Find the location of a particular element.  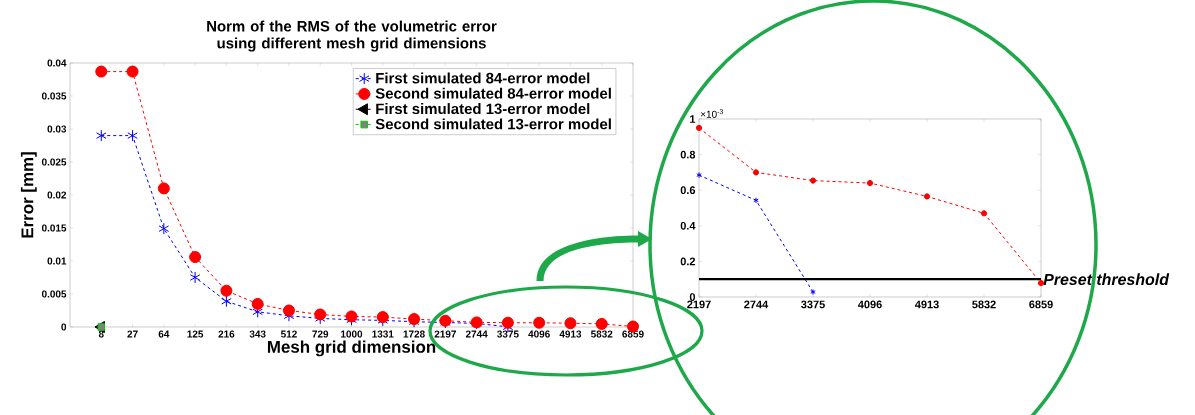

x-tick-label: 125 is located at coordinates (195, 334).